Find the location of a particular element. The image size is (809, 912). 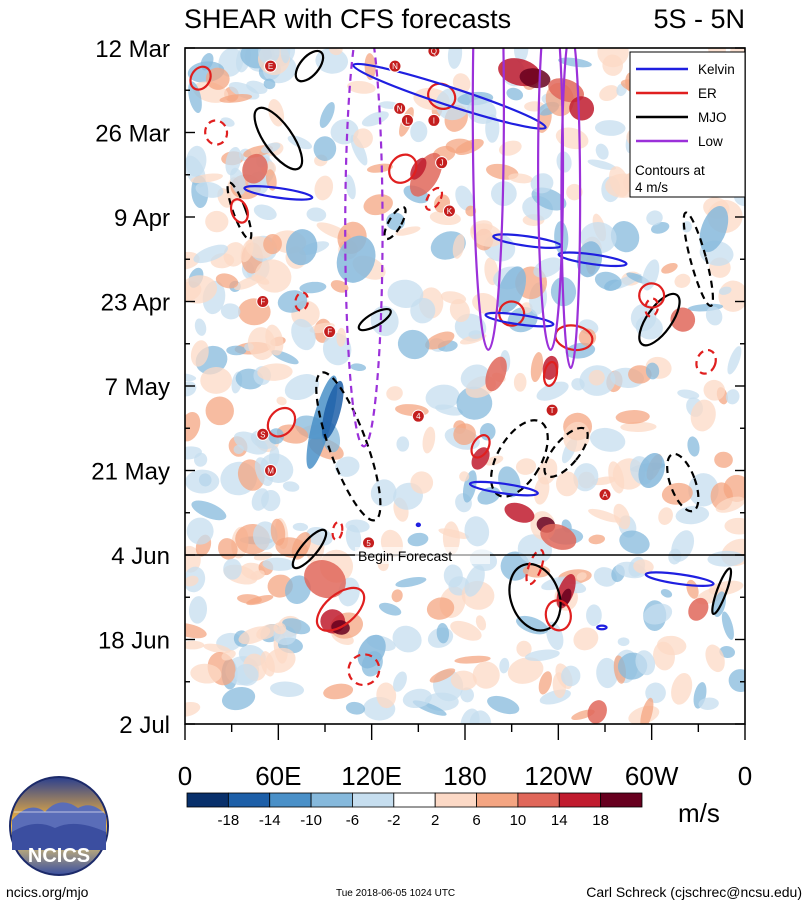

cyclone-label: T is located at coordinates (552, 410).